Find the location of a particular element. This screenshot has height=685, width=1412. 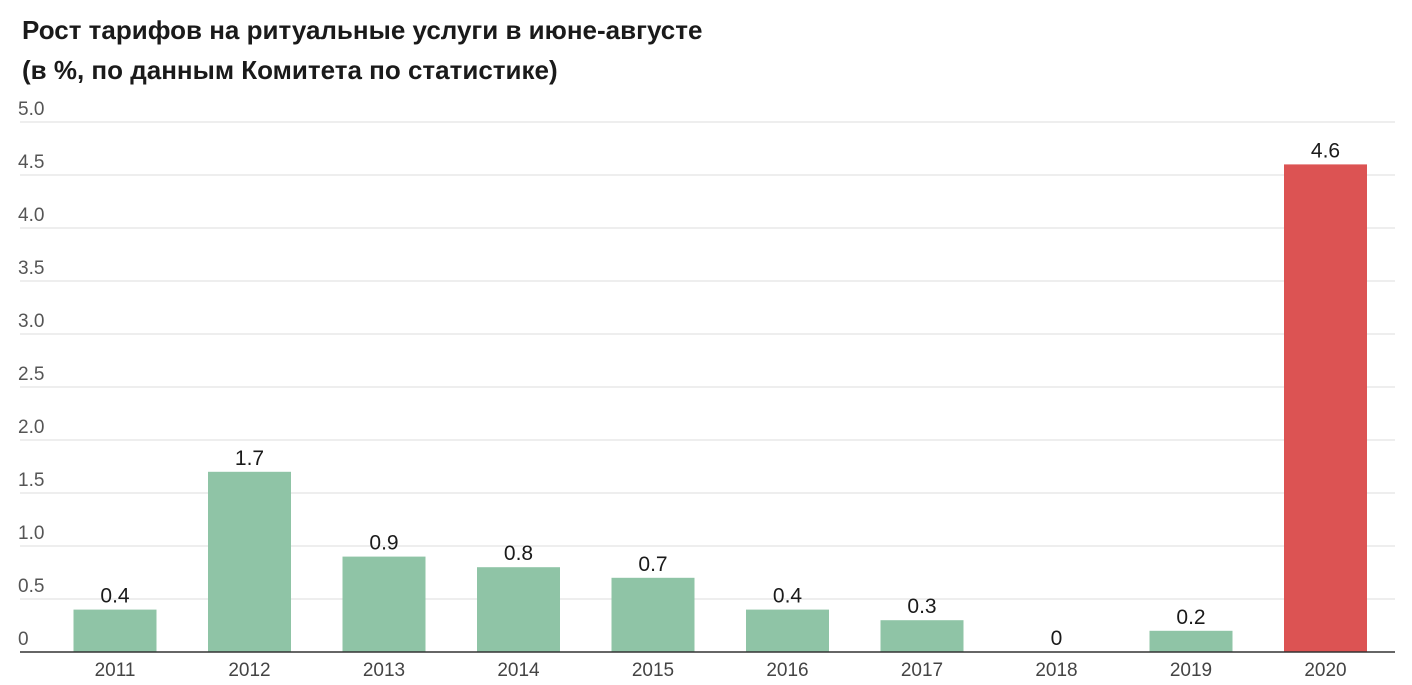

y-tick-label: 5.0 is located at coordinates (31, 109).